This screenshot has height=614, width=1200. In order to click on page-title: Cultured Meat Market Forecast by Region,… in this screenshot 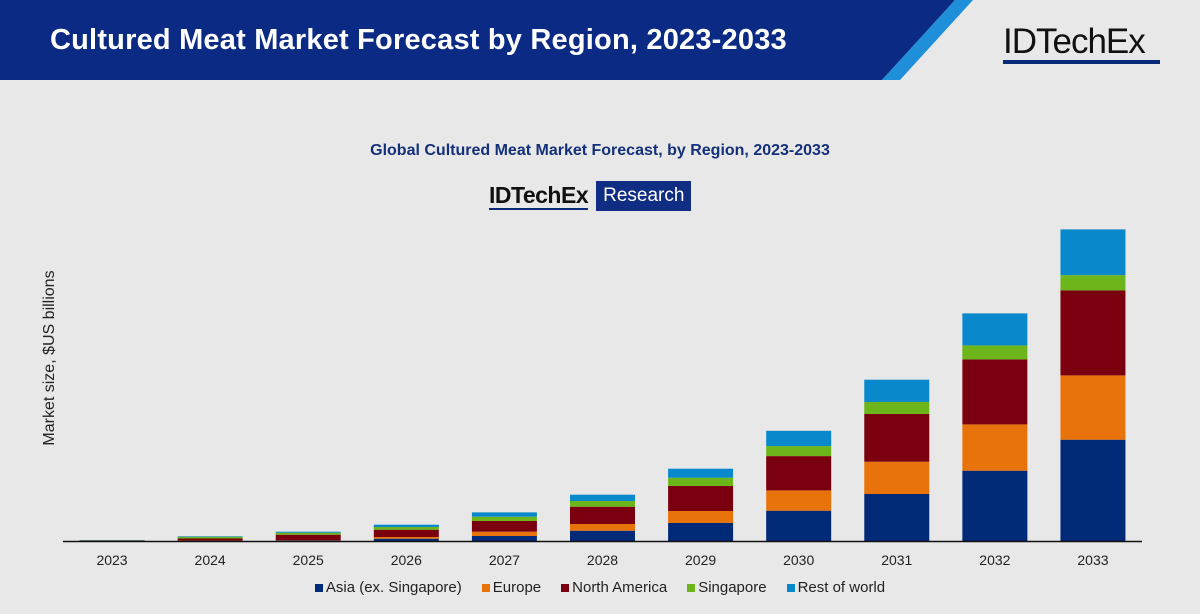, I will do `click(418, 40)`.